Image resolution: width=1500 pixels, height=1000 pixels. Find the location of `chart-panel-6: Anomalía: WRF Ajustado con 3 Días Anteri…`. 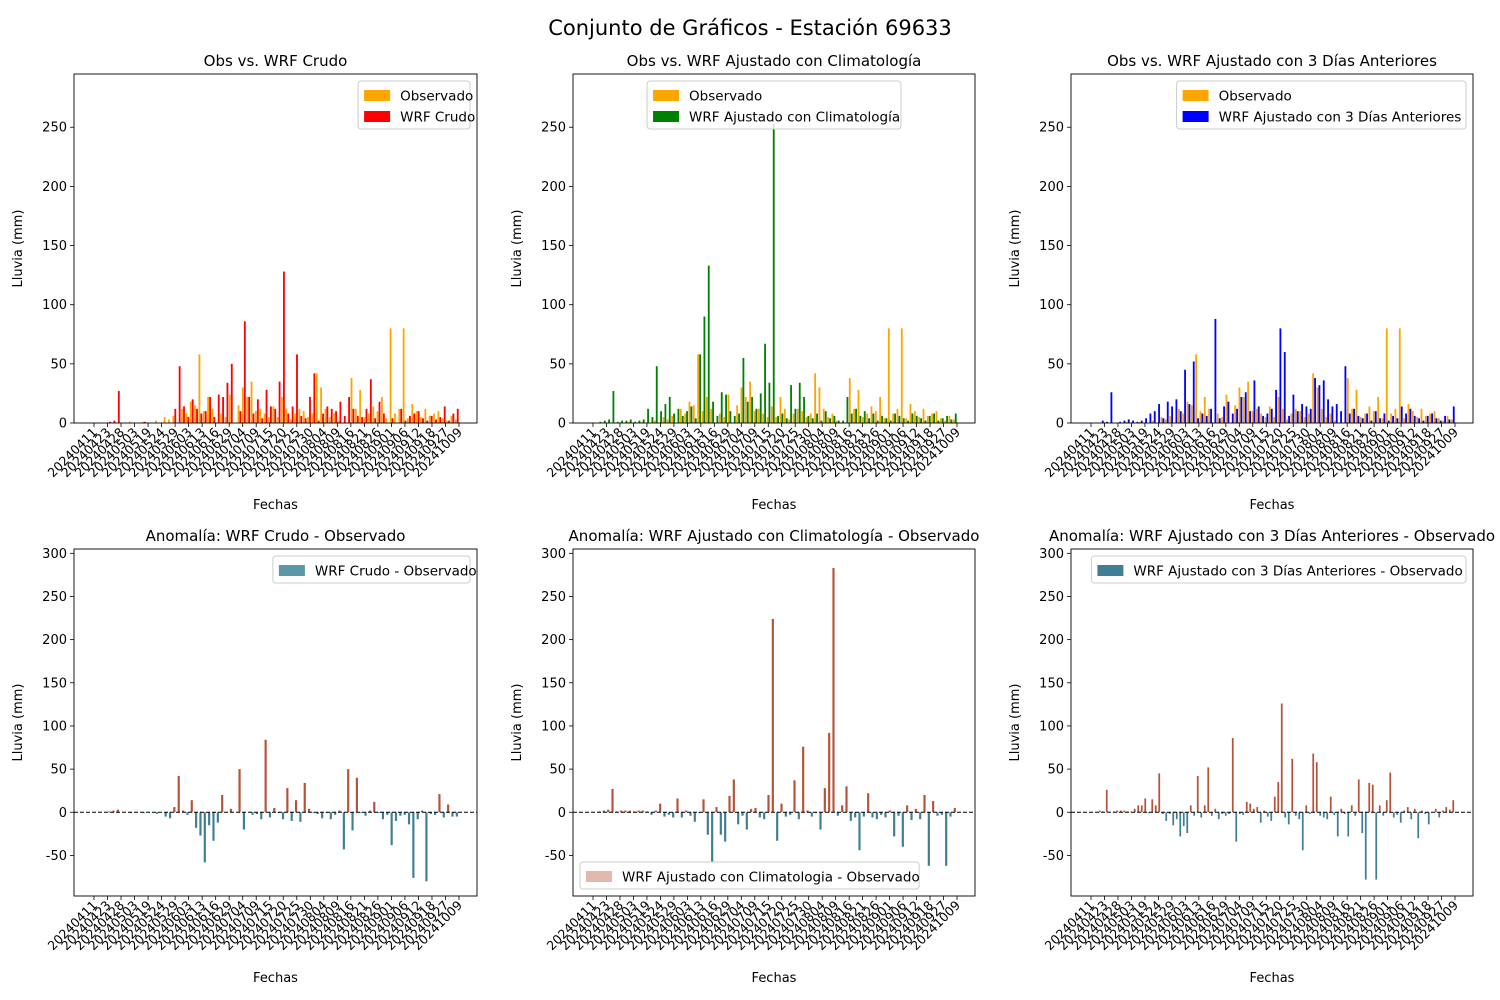

chart-panel-6: Anomalía: WRF Ajustado con 3 Días Anteri… is located at coordinates (1251, 756).